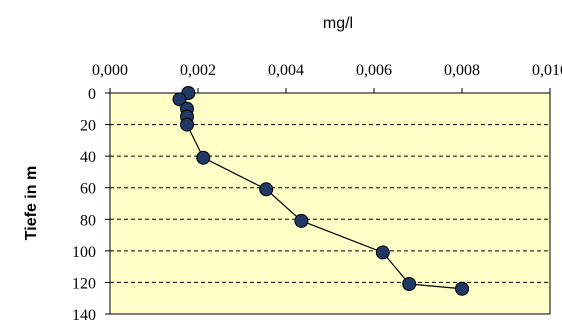 The height and width of the screenshot is (324, 562). What do you see at coordinates (547, 70) in the screenshot?
I see `x-tick-label: 0,010` at bounding box center [547, 70].